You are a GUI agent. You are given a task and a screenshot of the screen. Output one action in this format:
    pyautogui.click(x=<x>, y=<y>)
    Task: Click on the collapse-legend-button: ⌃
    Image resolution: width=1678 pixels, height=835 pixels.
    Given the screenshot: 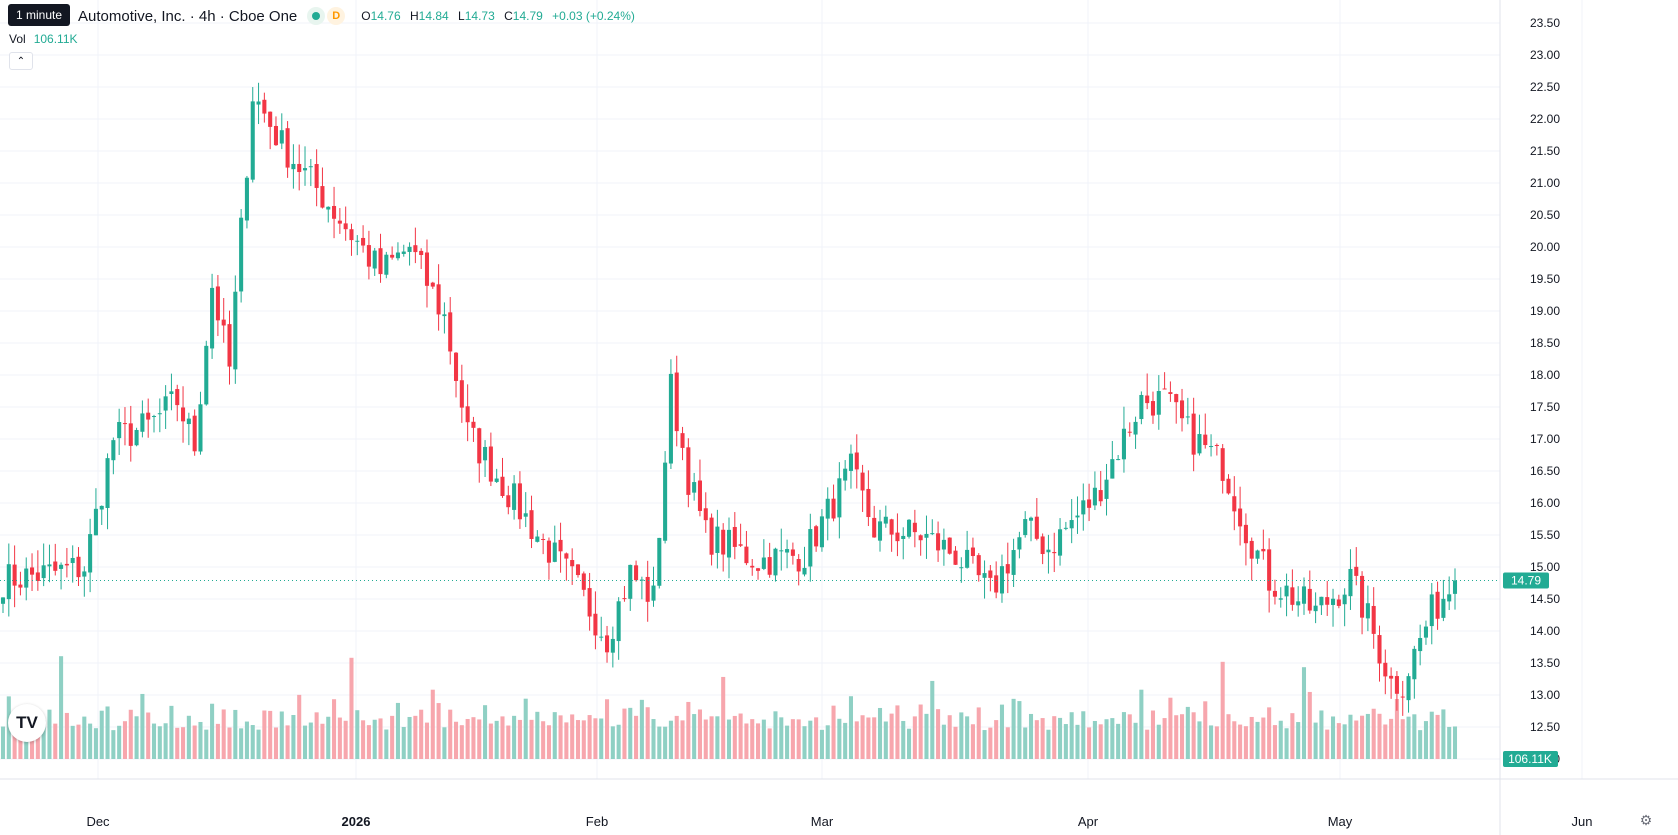 What is the action you would take?
    pyautogui.click(x=21, y=61)
    